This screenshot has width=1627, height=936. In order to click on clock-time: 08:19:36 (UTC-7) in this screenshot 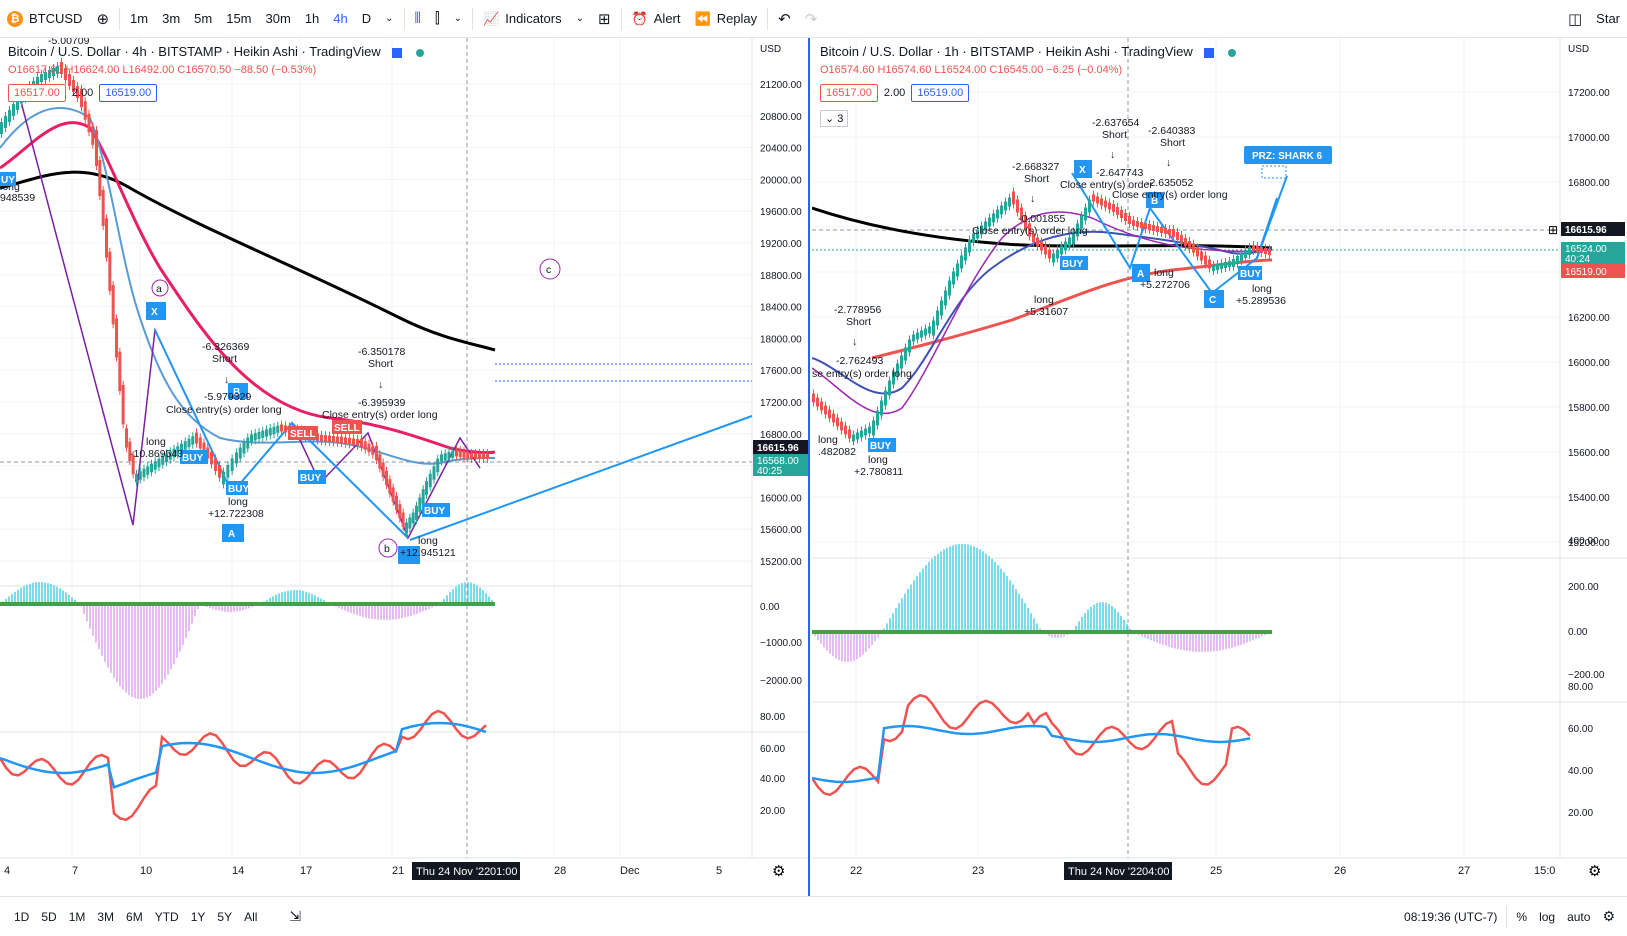, I will do `click(1451, 916)`.